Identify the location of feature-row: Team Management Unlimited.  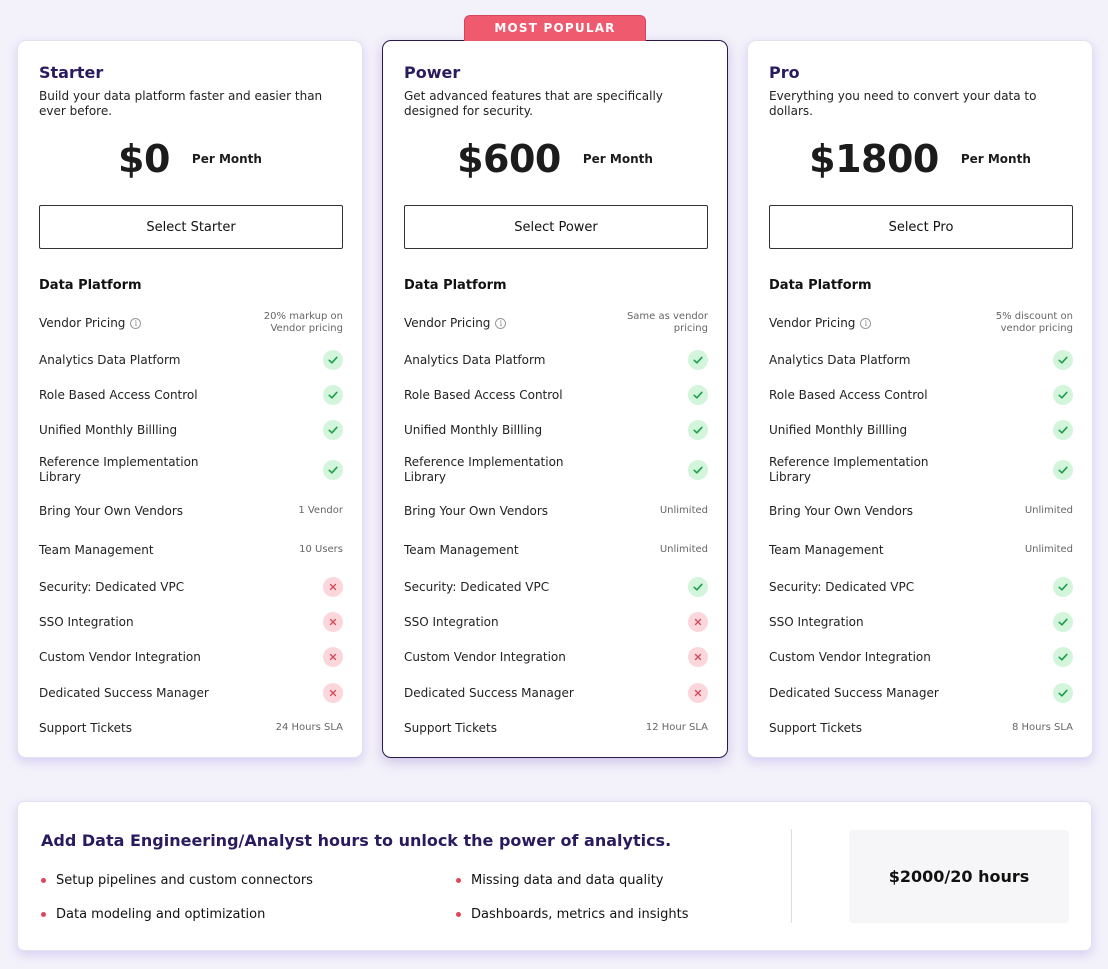
(921, 550).